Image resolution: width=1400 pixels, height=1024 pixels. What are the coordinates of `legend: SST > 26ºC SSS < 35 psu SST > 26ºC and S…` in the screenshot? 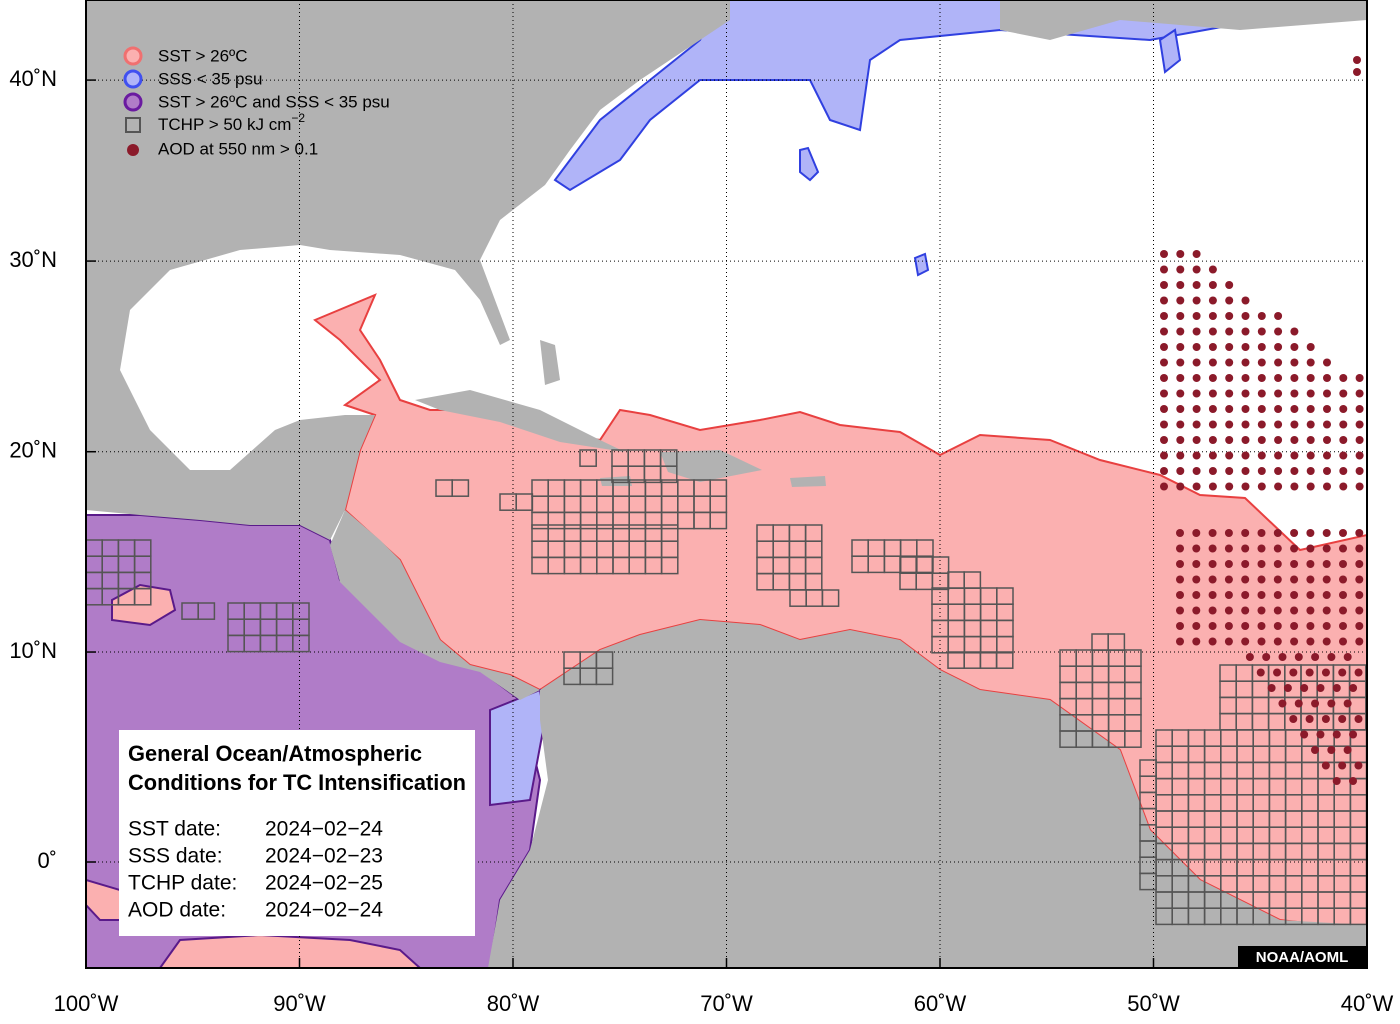 It's located at (256, 102).